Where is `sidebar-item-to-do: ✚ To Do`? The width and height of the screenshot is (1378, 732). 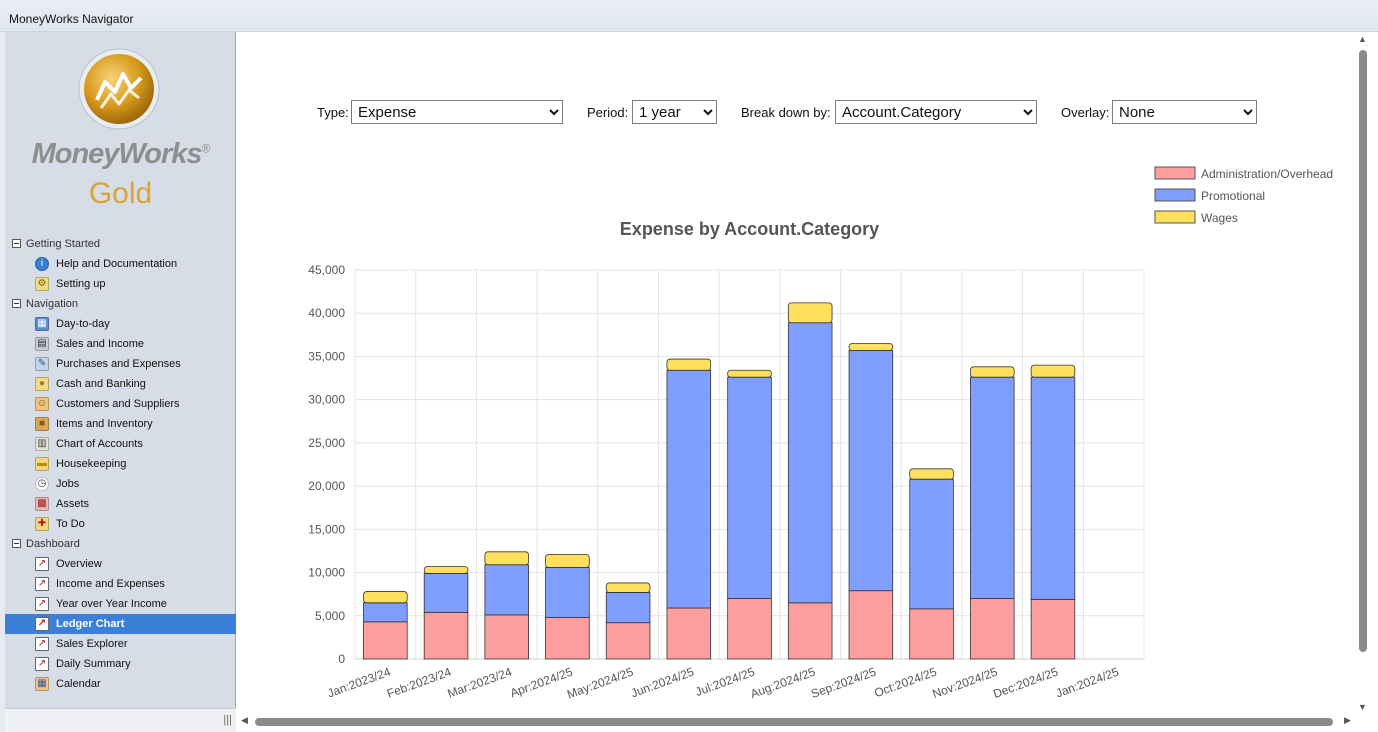 sidebar-item-to-do: ✚ To Do is located at coordinates (120, 524).